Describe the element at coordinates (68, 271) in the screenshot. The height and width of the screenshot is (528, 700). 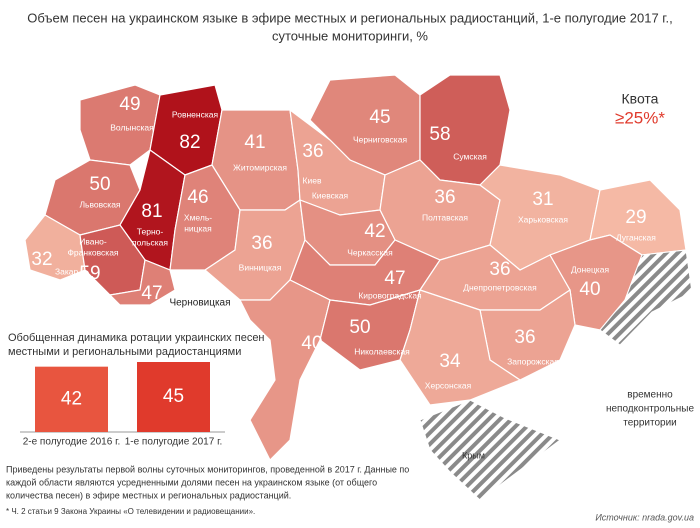
I see `region-name: Закар-` at that location.